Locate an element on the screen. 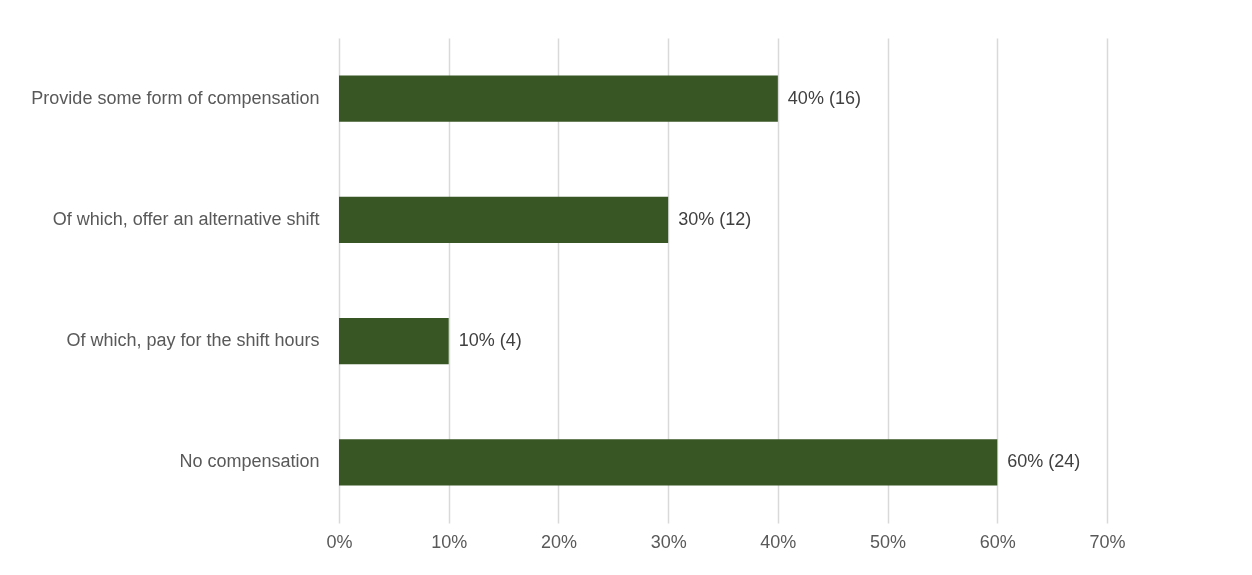 The image size is (1252, 575). y-tick-label: Of which, offer an alternative shift is located at coordinates (186, 218).